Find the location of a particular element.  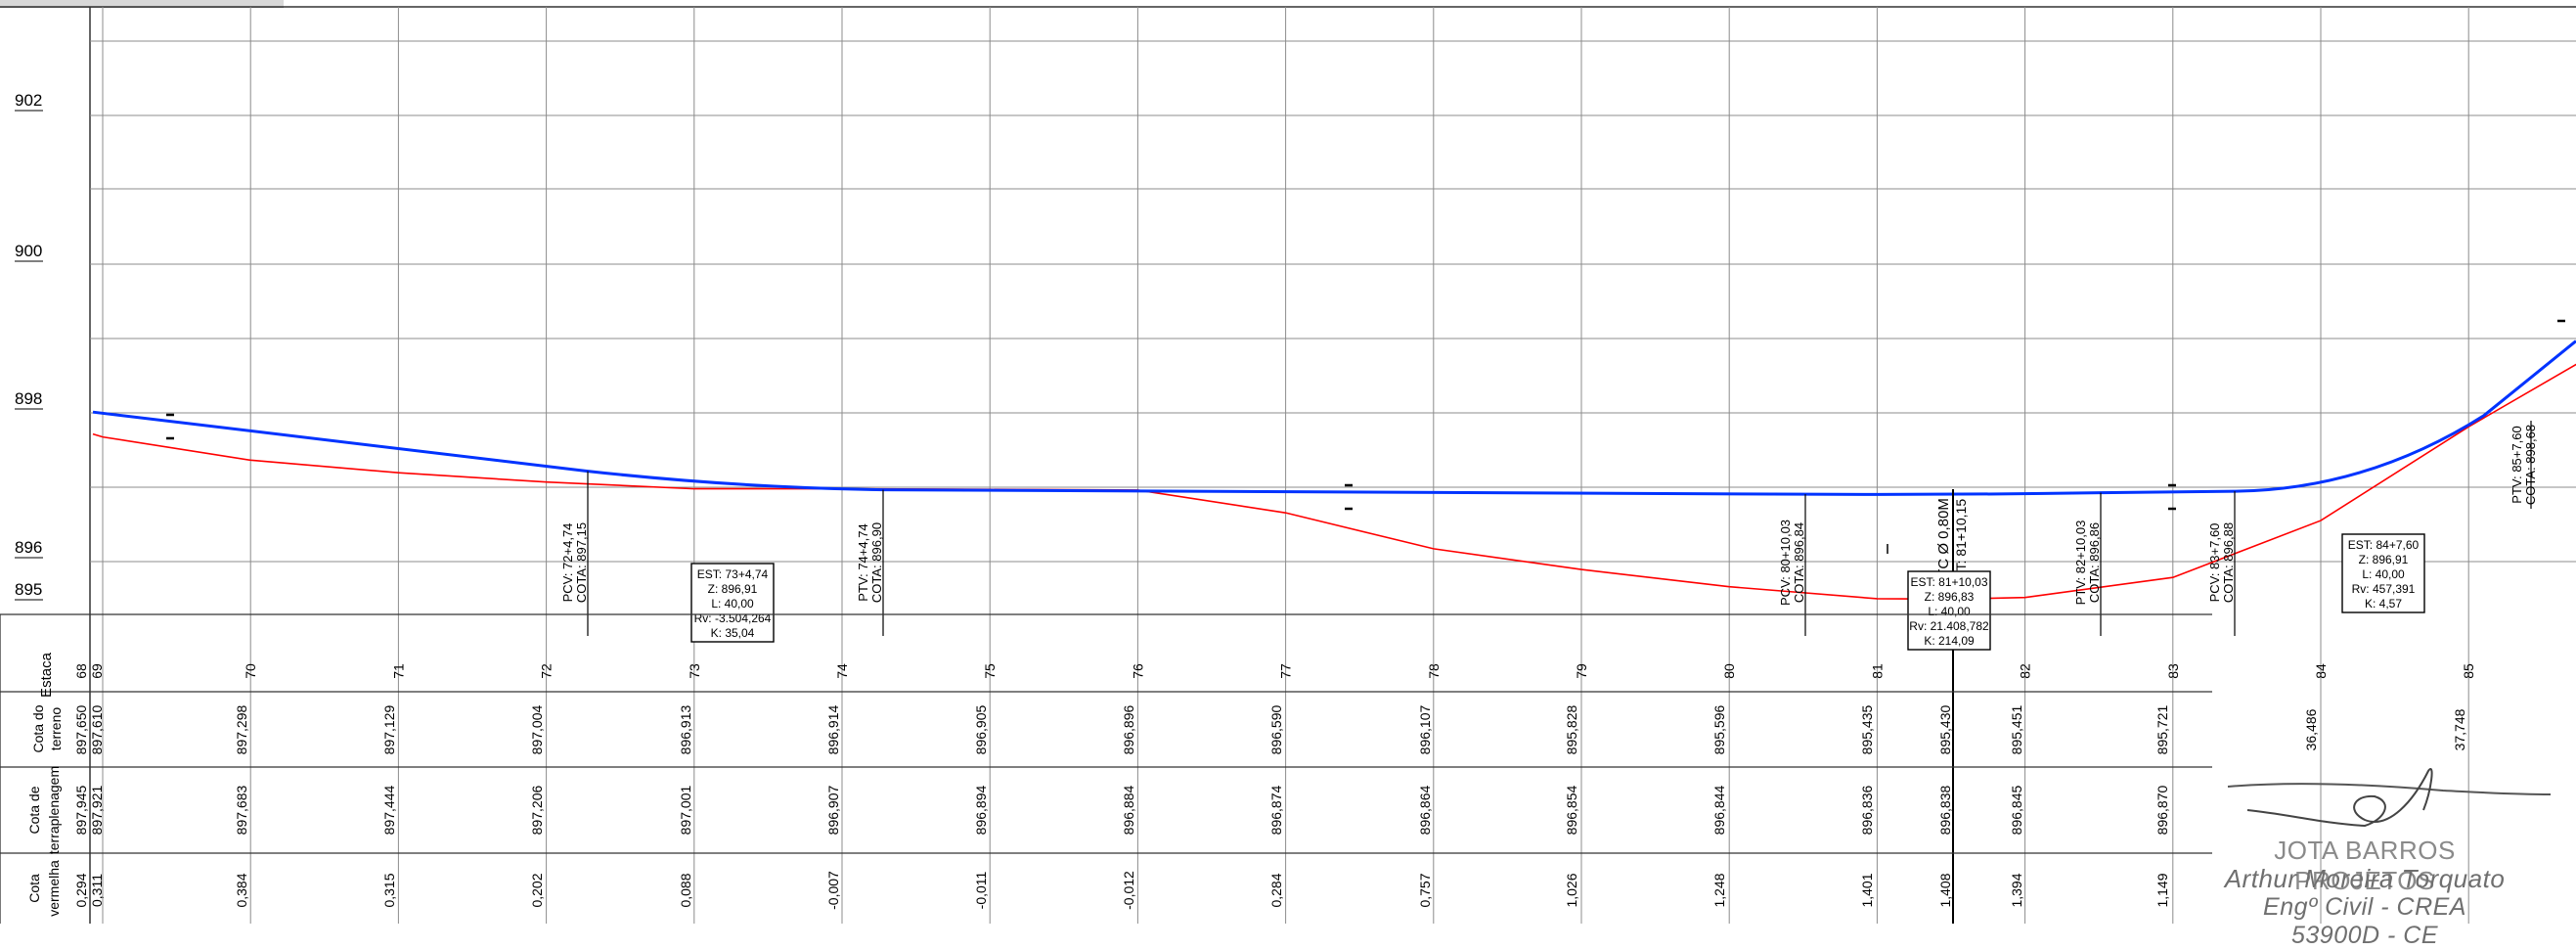

cota-terreno-7: 896,905 is located at coordinates (981, 729).